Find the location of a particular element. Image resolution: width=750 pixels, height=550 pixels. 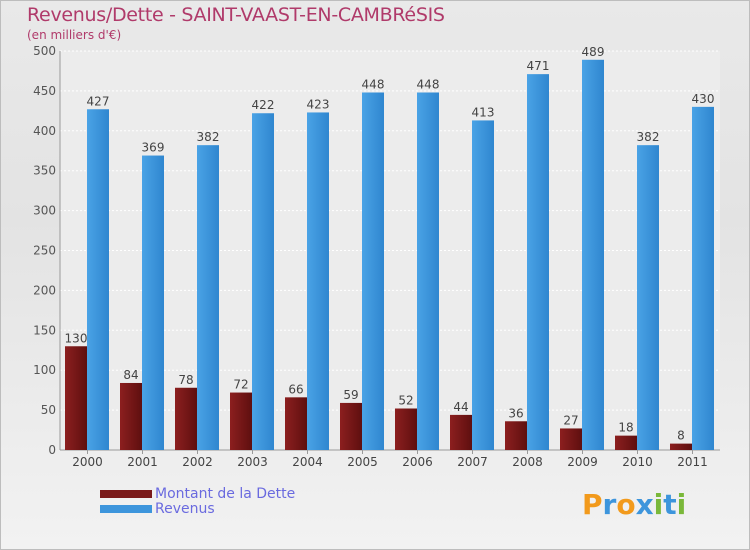

proxiti-logo: Proxiti is located at coordinates (634, 504).